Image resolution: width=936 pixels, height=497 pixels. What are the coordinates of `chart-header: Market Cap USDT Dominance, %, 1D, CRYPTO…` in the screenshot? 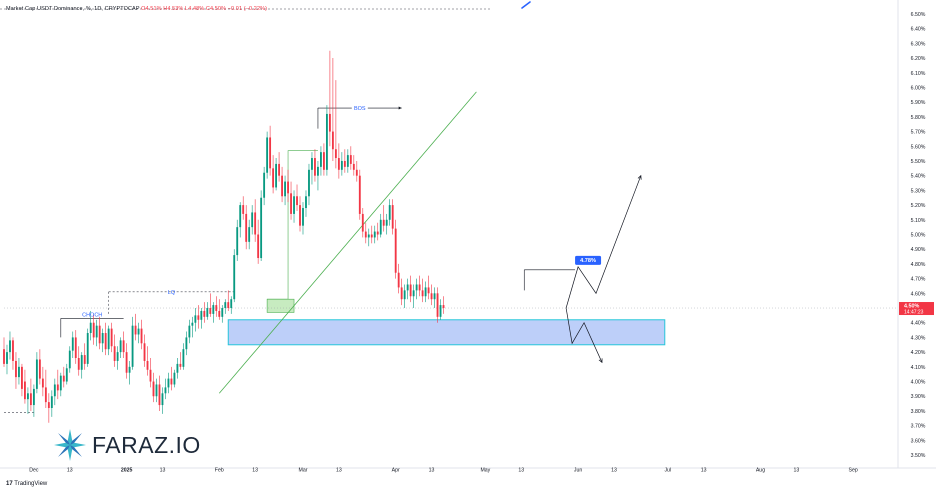 It's located at (136, 9).